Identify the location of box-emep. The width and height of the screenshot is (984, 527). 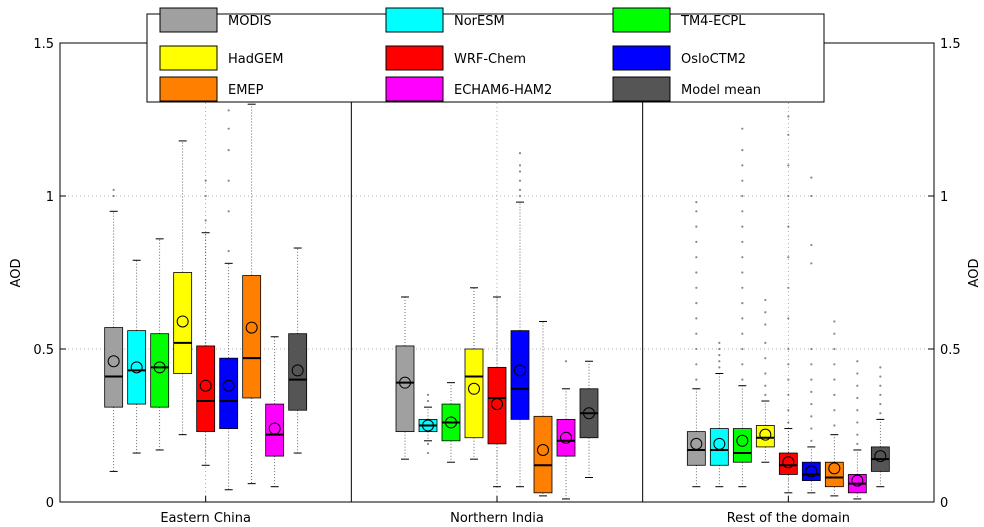
(834, 408).